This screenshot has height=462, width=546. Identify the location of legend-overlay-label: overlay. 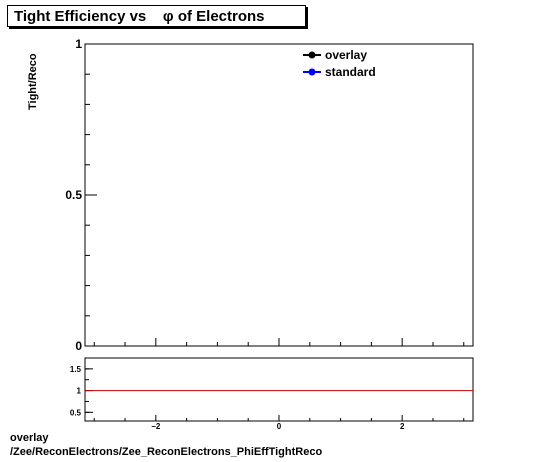
(346, 55).